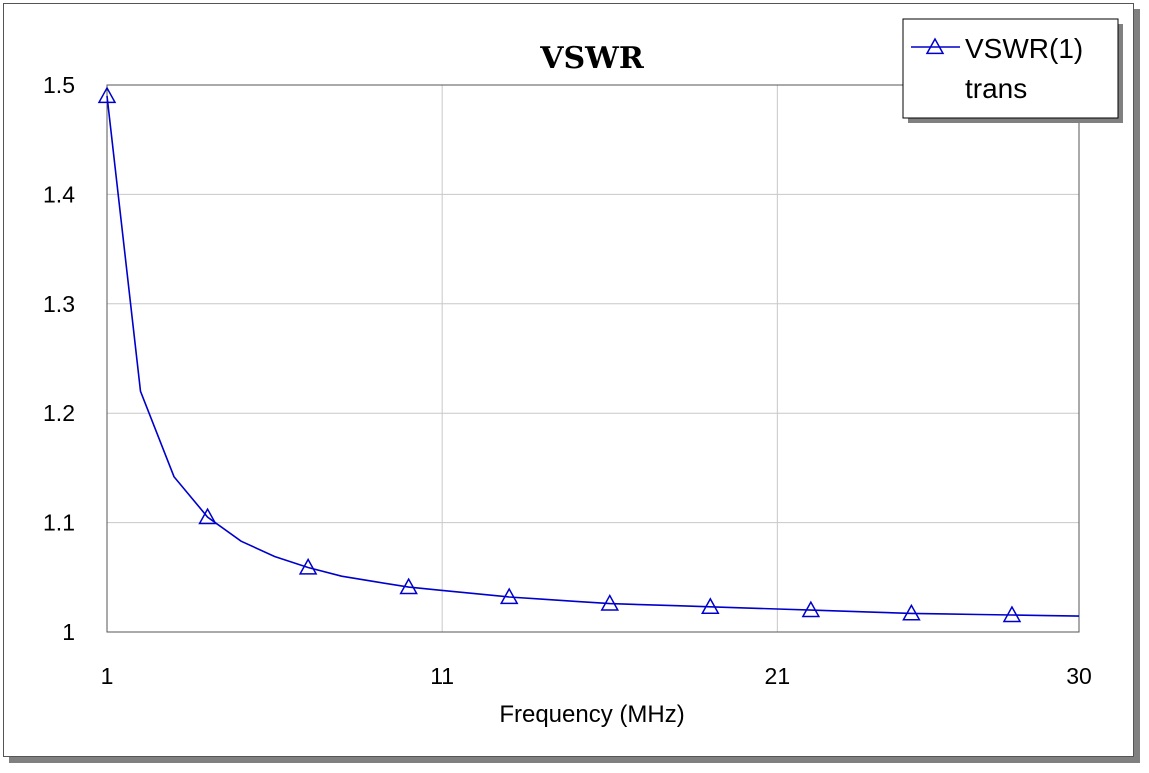  What do you see at coordinates (59, 304) in the screenshot?
I see `y-tick-label: 1.3` at bounding box center [59, 304].